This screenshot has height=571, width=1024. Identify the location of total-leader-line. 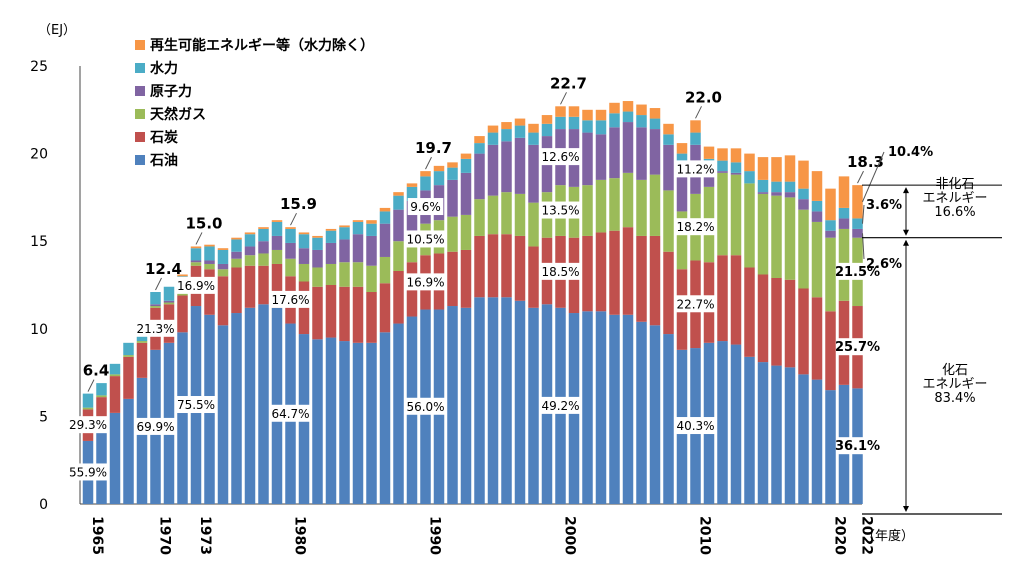
(158, 284).